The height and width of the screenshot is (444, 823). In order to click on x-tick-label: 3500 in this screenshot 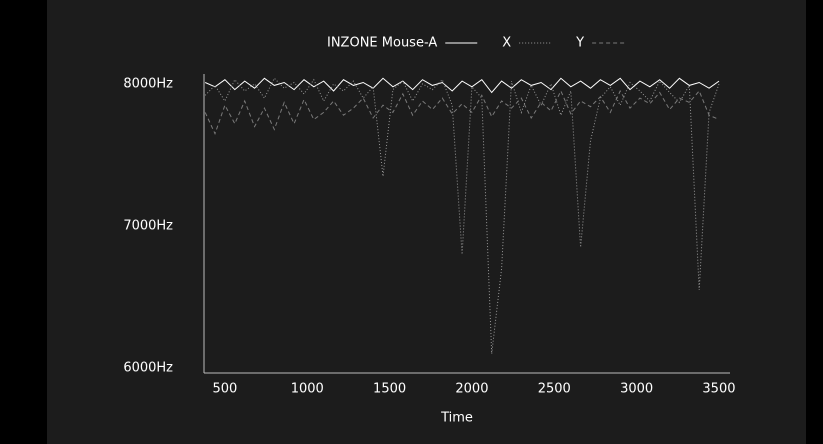, I will do `click(718, 389)`.